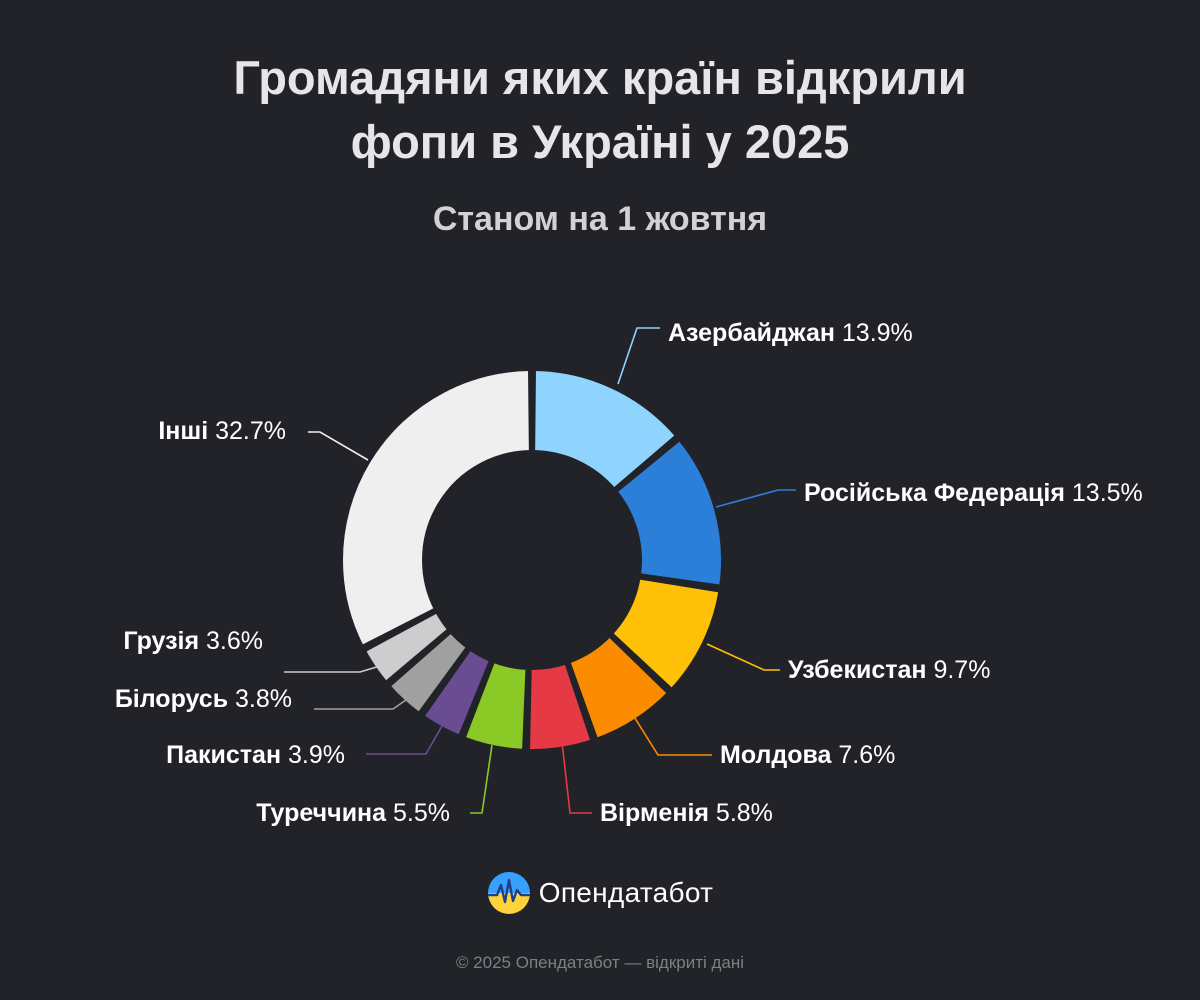 Image resolution: width=1200 pixels, height=1000 pixels. I want to click on slice-label-value: 9.7%, so click(961, 670).